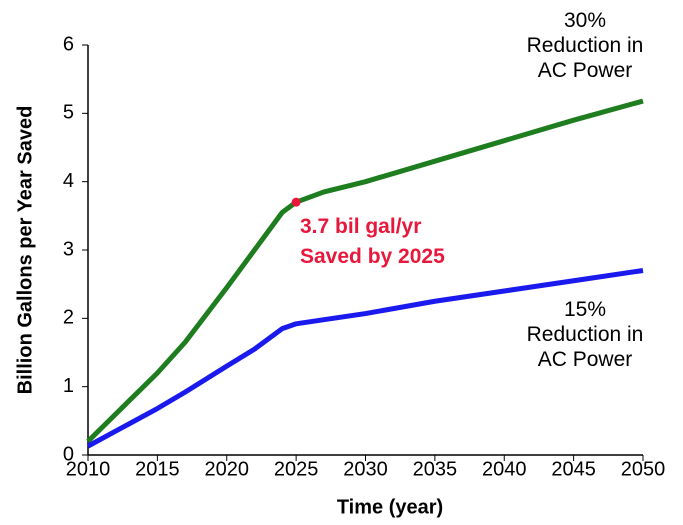 The height and width of the screenshot is (525, 683). Describe the element at coordinates (585, 45) in the screenshot. I see `series-label: 30% Reduction in AC Power` at that location.